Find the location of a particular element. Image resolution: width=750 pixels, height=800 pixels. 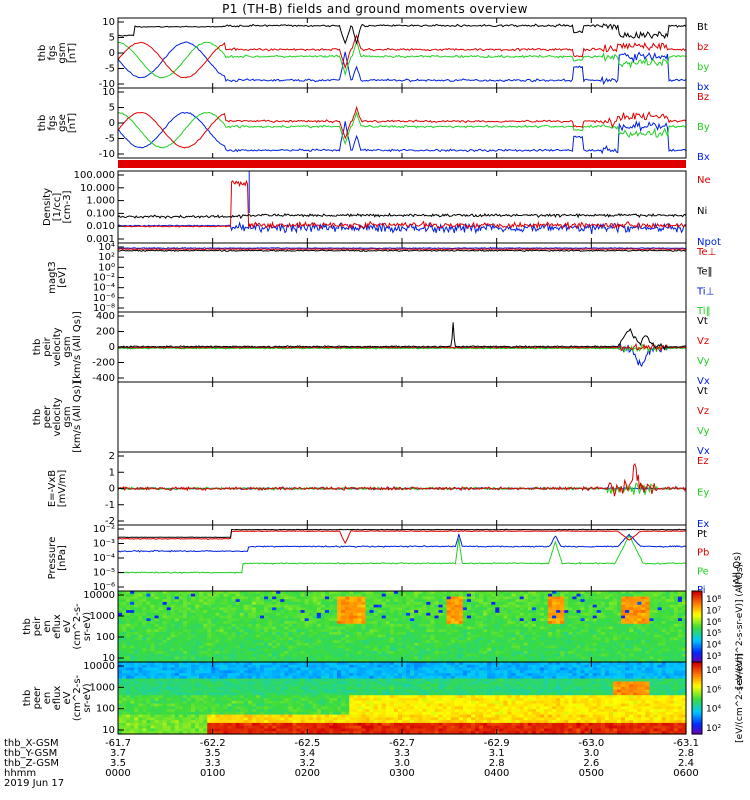

series-line-ni is located at coordinates (402, 216).